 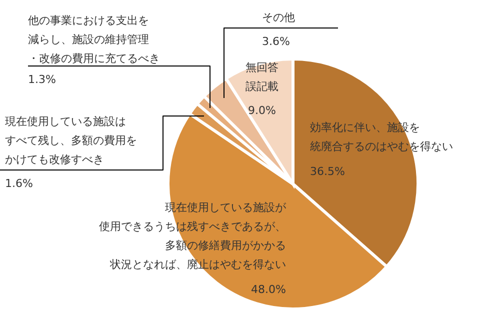 What do you see at coordinates (262, 77) in the screenshot?
I see `slice-label: 無回答誤記載` at bounding box center [262, 77].